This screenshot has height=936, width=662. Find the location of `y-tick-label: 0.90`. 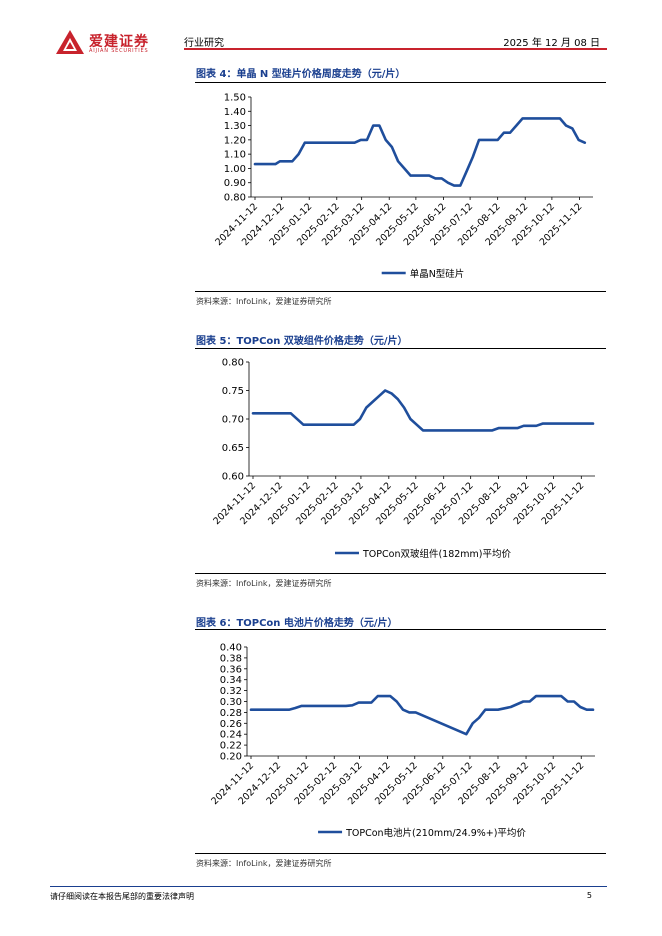

y-tick-label: 0.90 is located at coordinates (235, 183).